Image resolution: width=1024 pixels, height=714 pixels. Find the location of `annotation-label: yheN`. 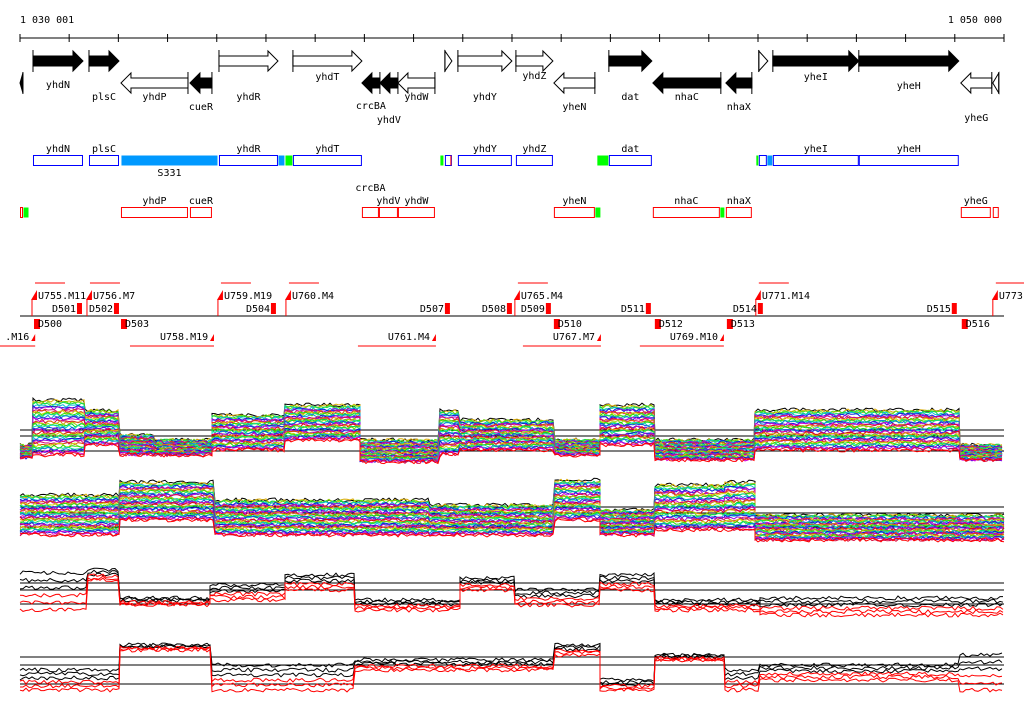

annotation-label: yheN is located at coordinates (574, 201).